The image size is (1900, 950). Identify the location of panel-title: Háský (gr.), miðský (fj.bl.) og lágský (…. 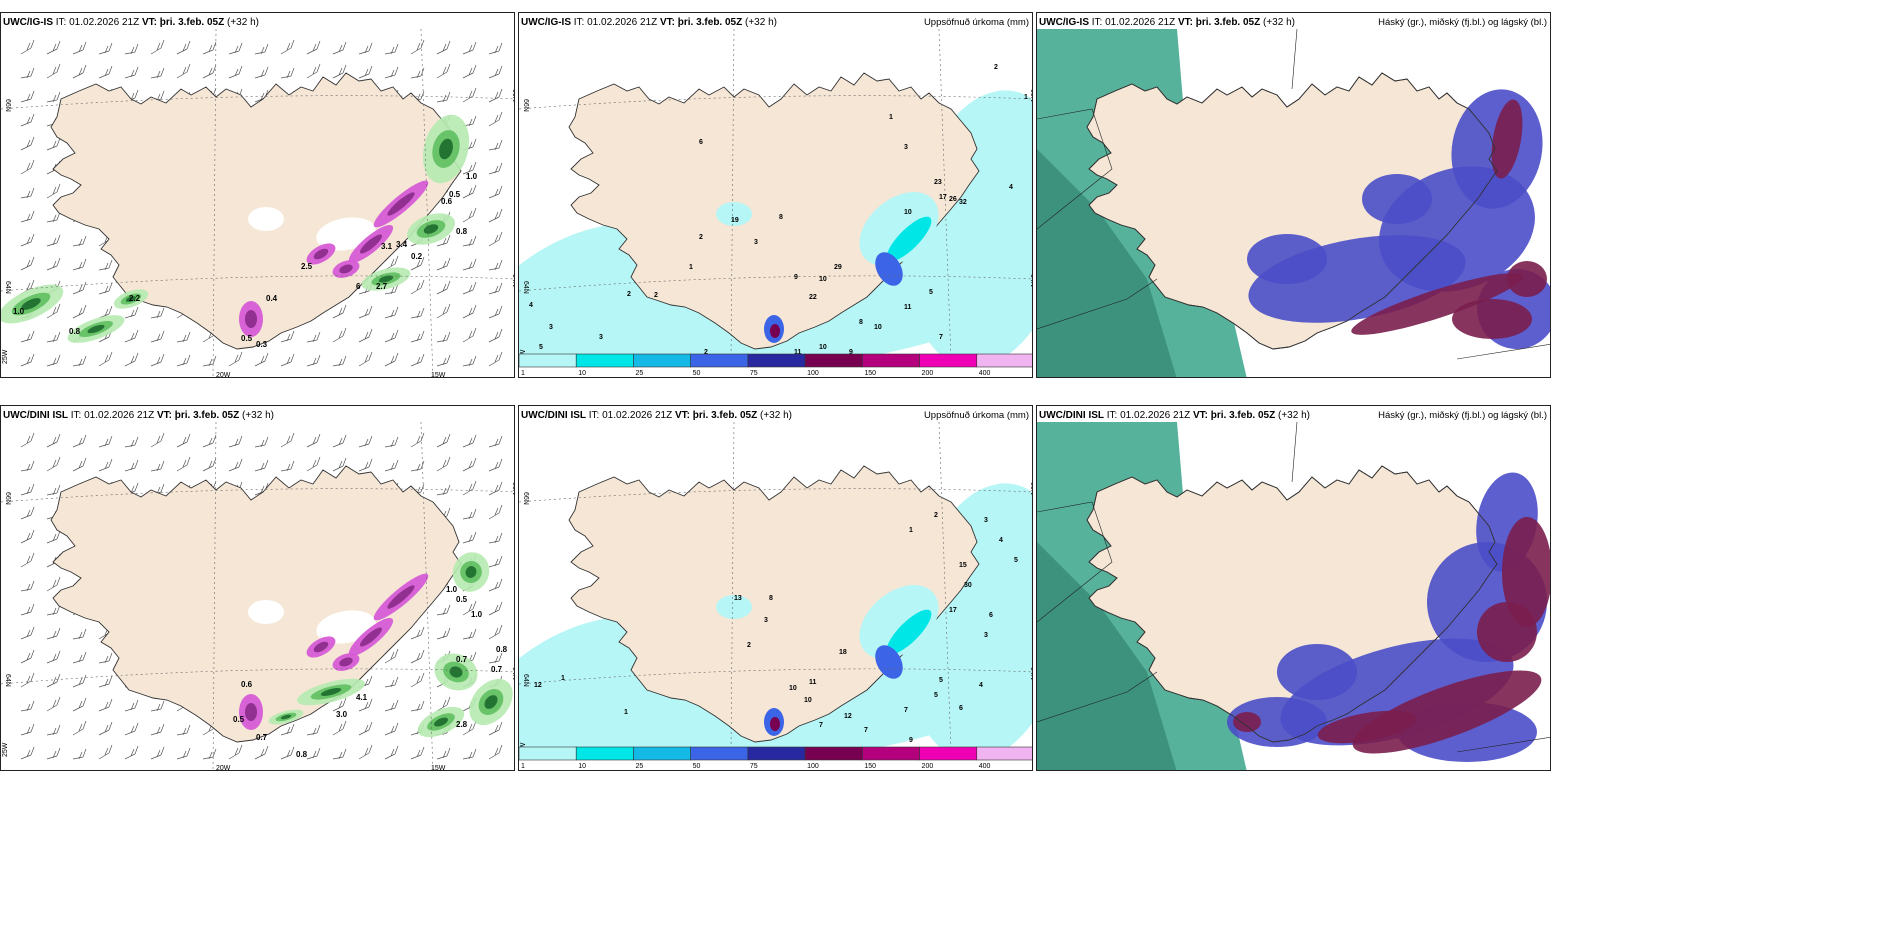
(1462, 22).